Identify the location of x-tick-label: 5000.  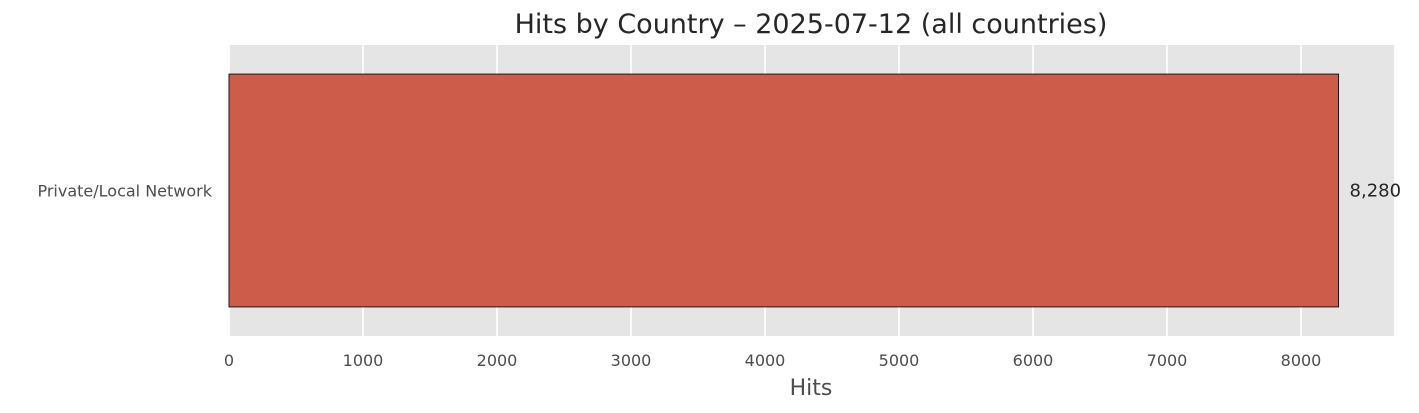
(899, 360).